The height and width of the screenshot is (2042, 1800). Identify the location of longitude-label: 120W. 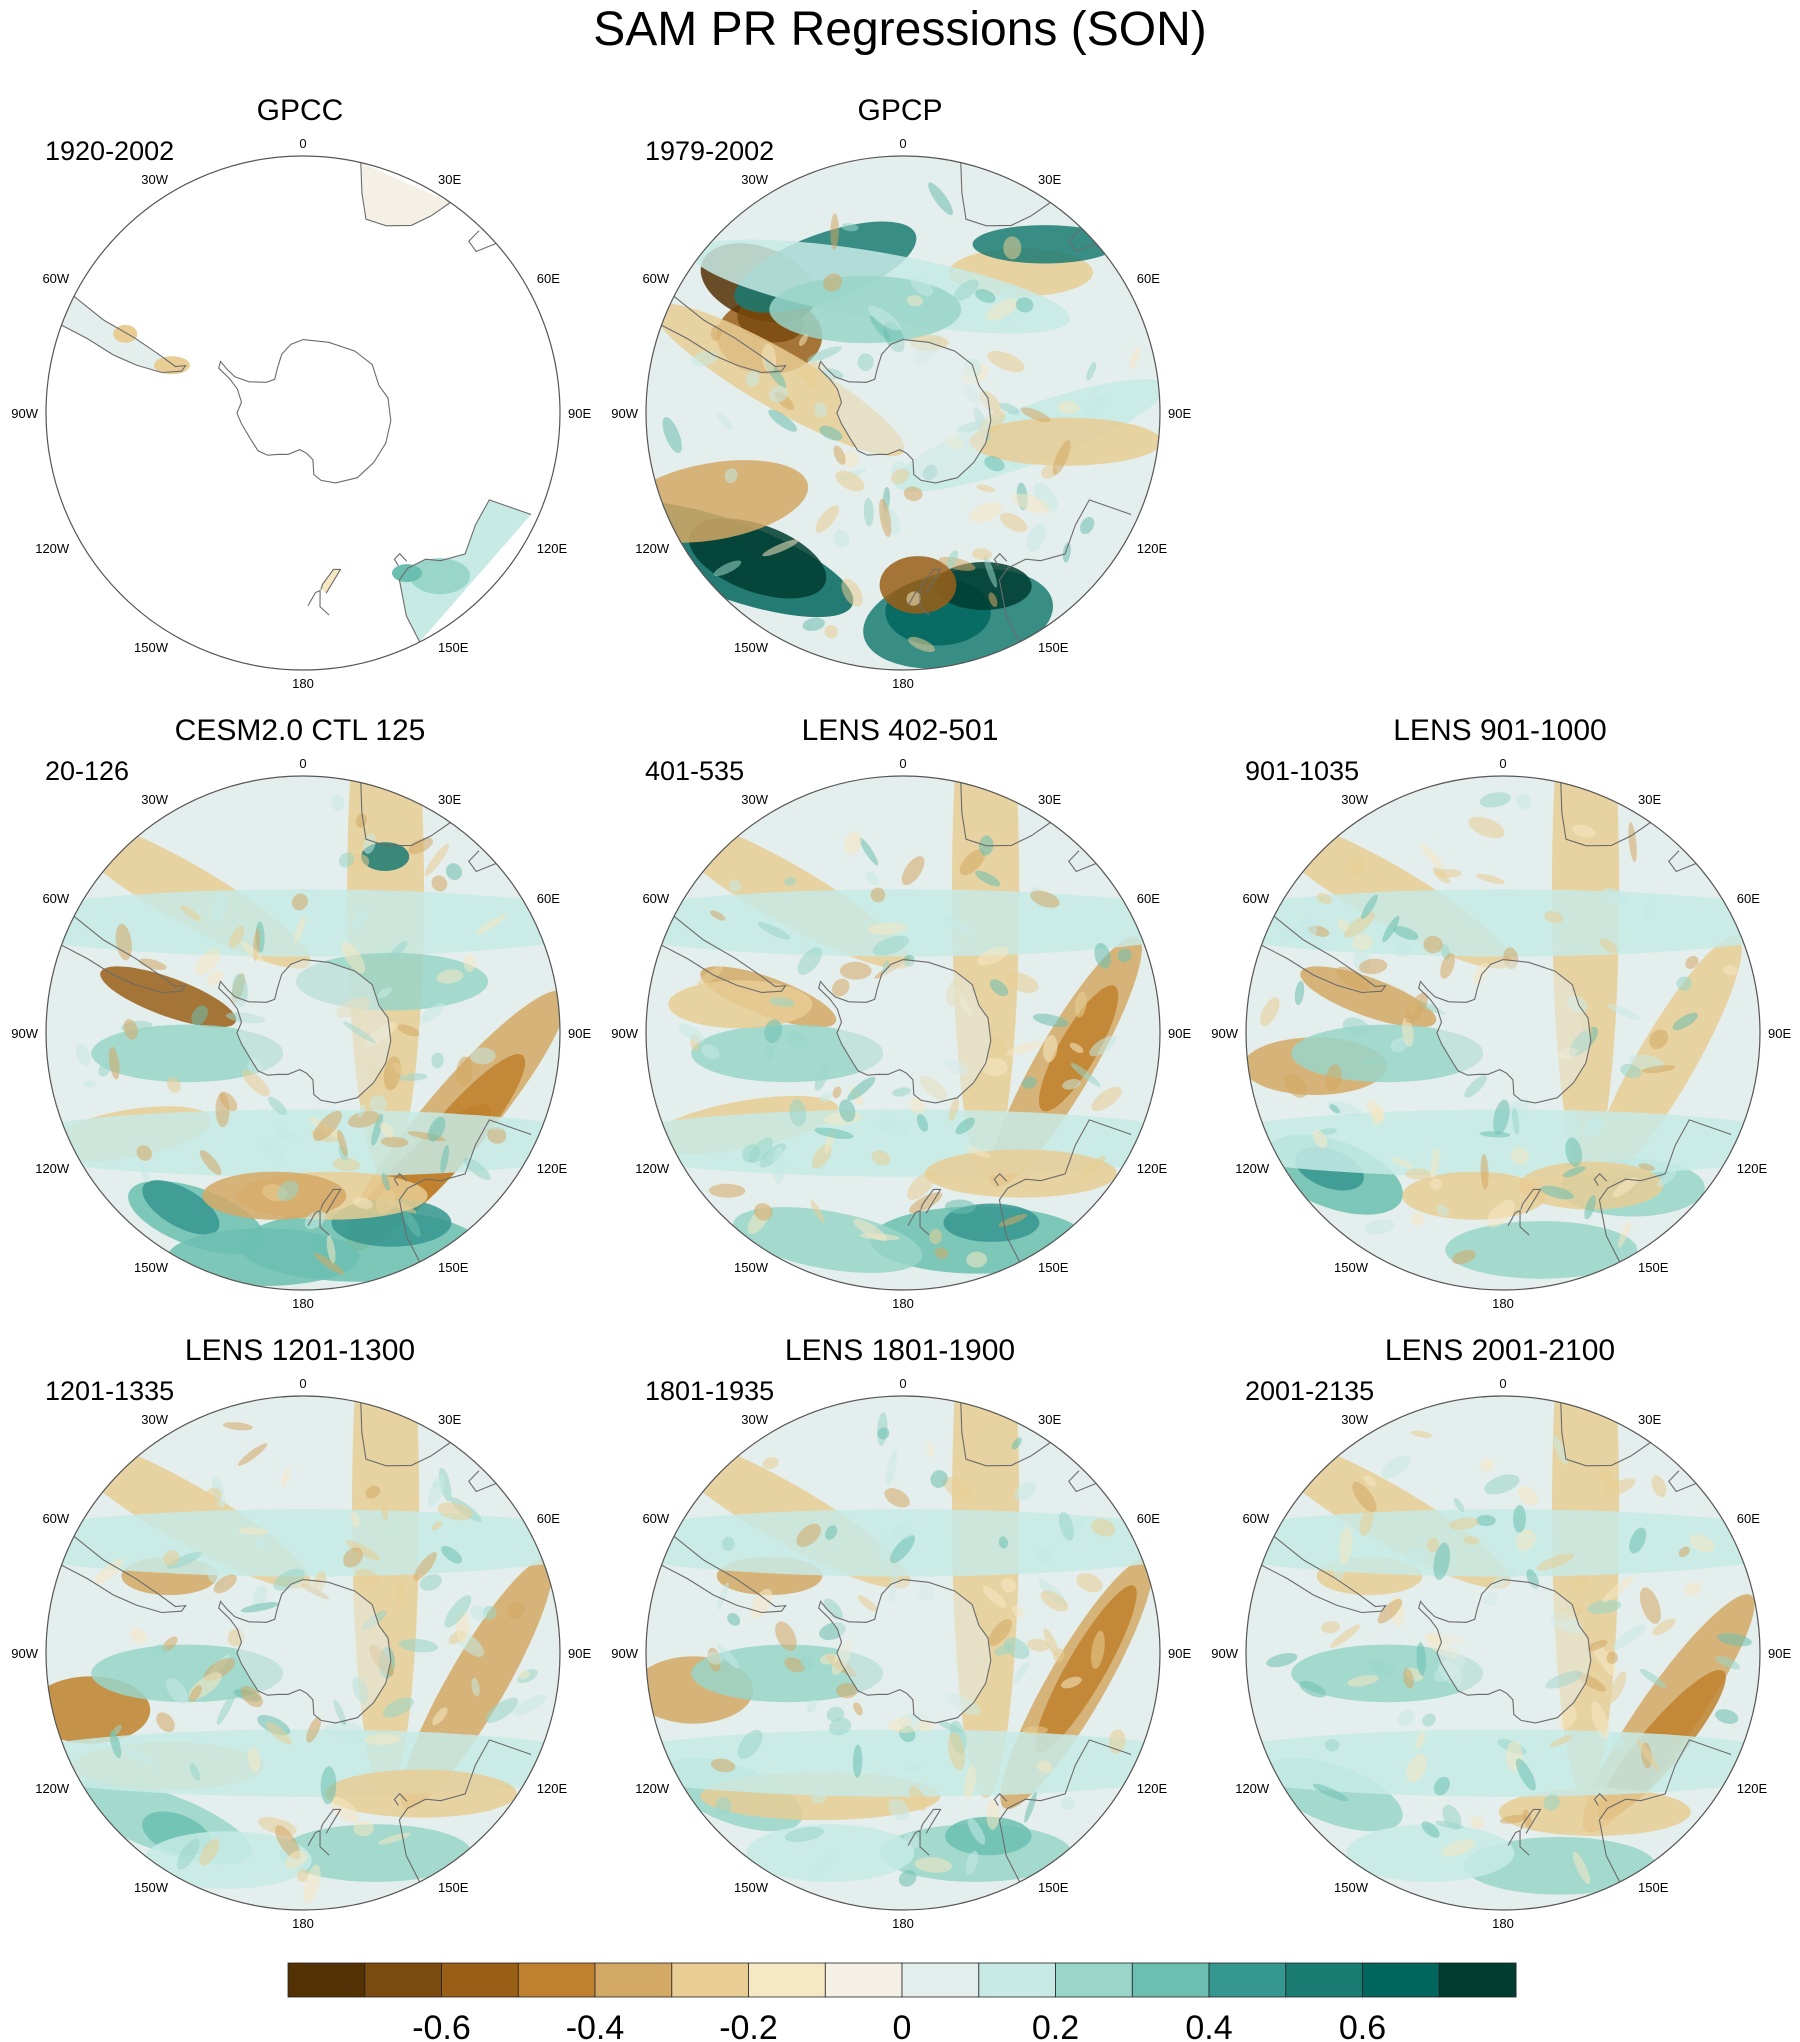
(1252, 1168).